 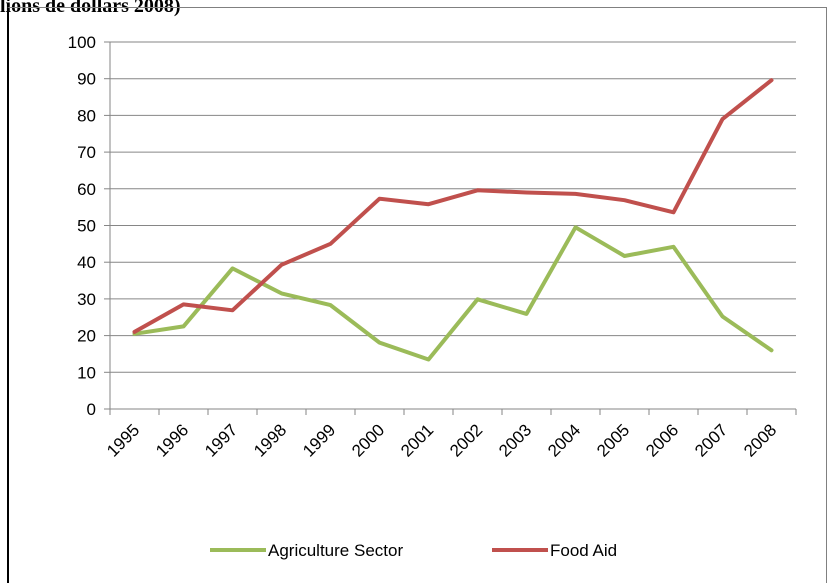 What do you see at coordinates (662, 440) in the screenshot?
I see `x-tick-label-2006: 2006` at bounding box center [662, 440].